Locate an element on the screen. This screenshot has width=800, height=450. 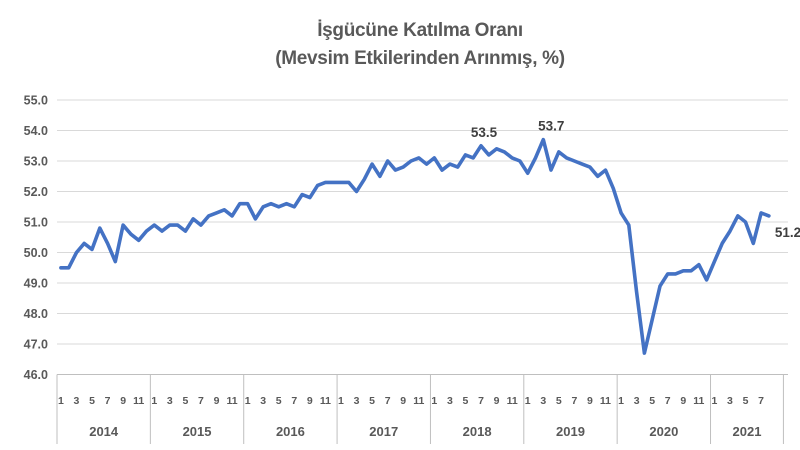
year-label: 2017 is located at coordinates (383, 431).